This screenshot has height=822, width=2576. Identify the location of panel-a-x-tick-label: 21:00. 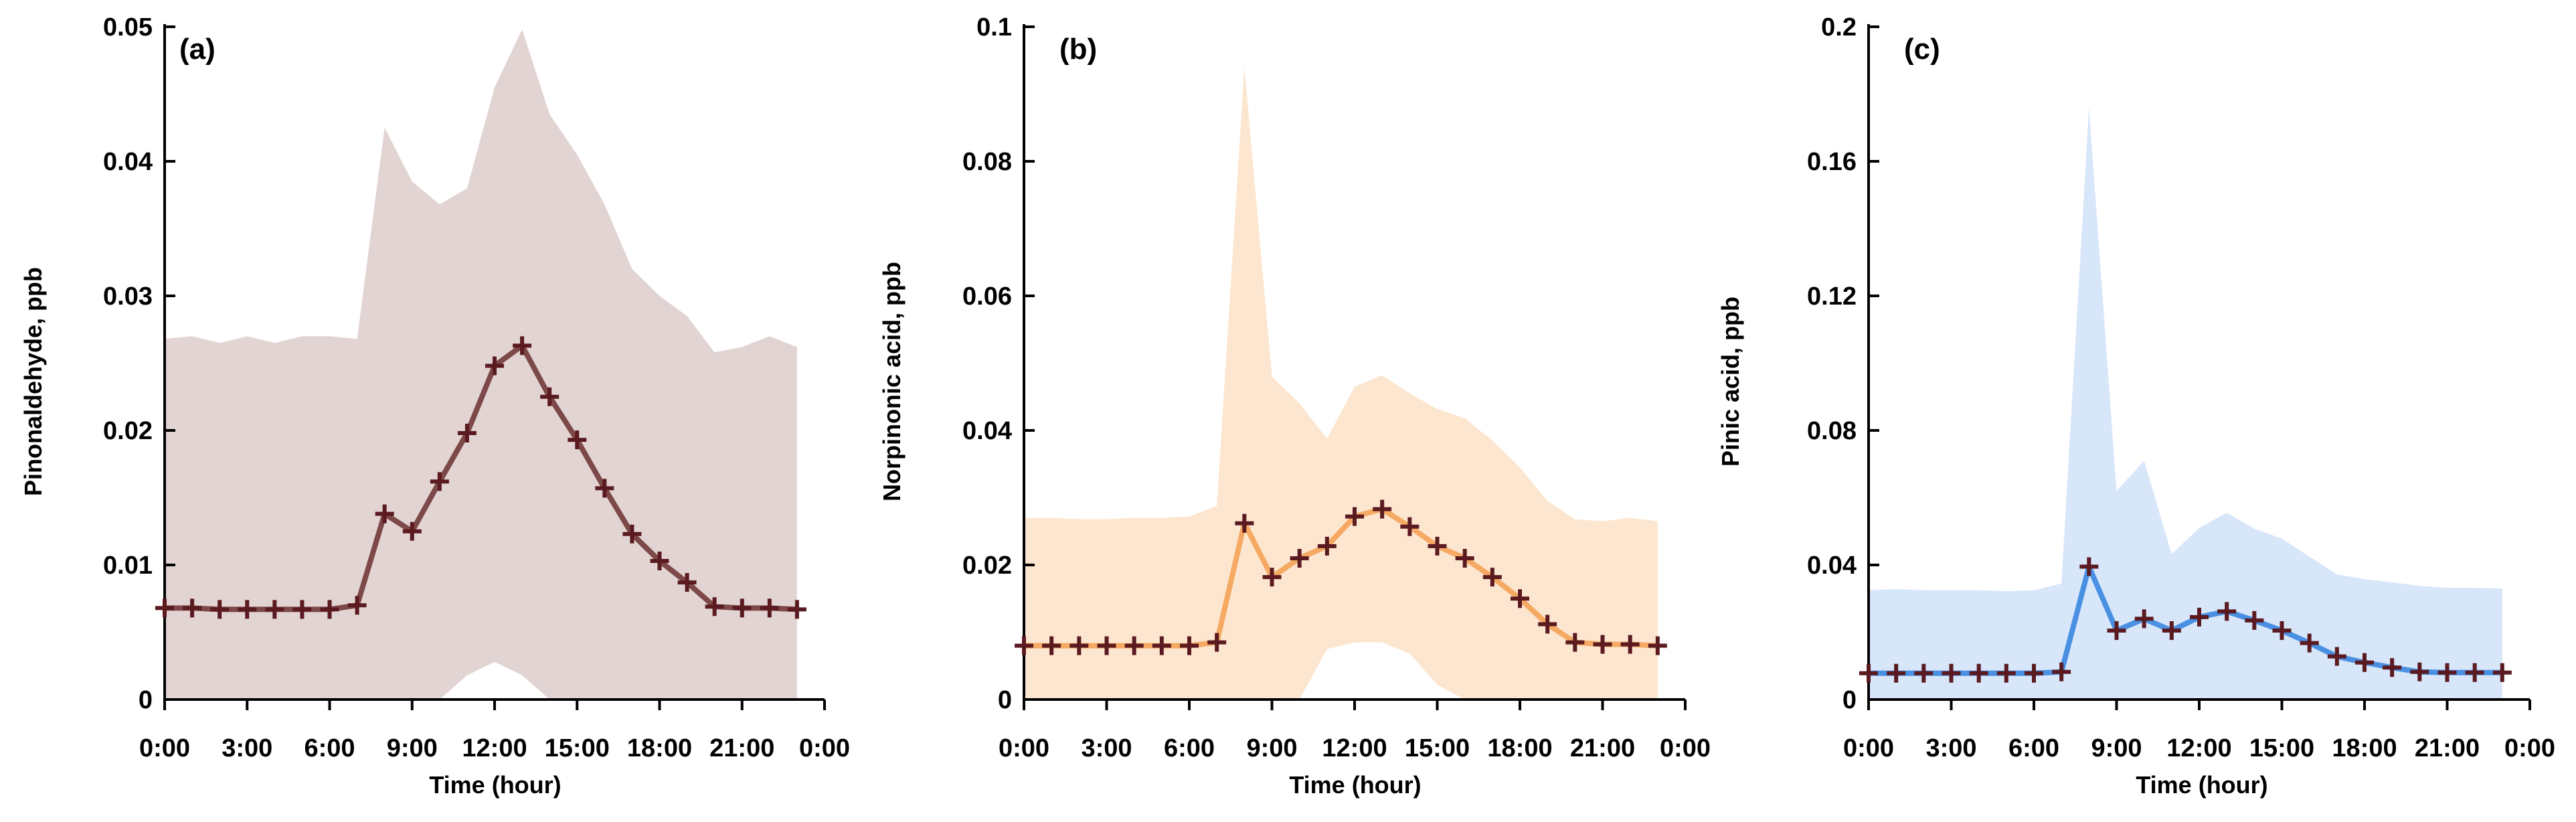
(741, 748).